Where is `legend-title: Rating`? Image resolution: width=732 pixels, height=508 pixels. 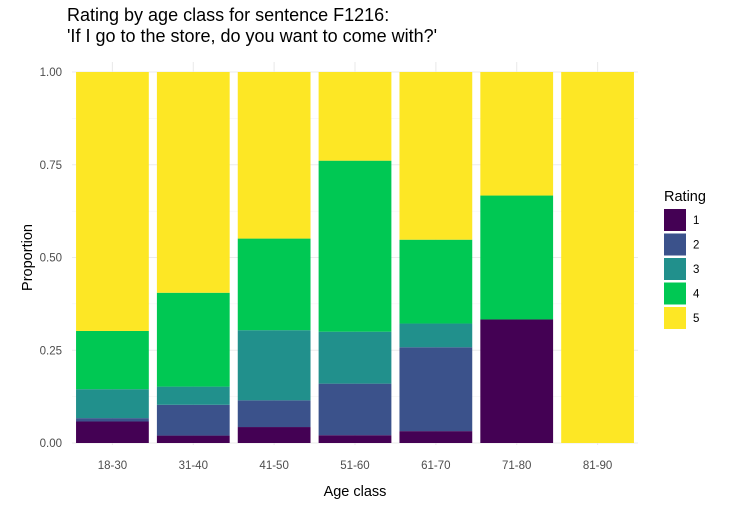 legend-title: Rating is located at coordinates (685, 197).